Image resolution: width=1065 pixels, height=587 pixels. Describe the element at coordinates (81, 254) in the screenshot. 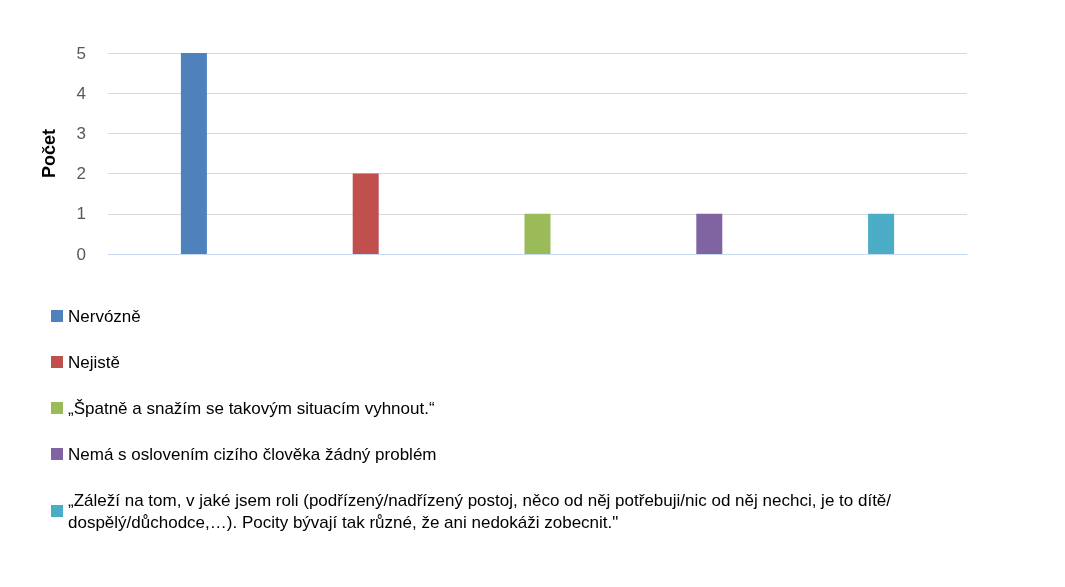

I see `y-tick-label: 0` at that location.